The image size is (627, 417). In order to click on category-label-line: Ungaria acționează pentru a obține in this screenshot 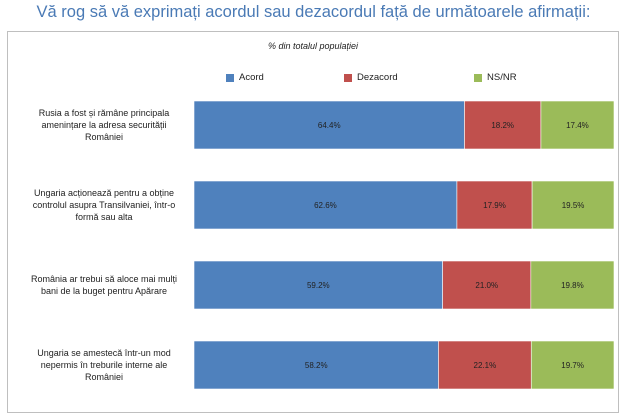, I will do `click(104, 193)`.